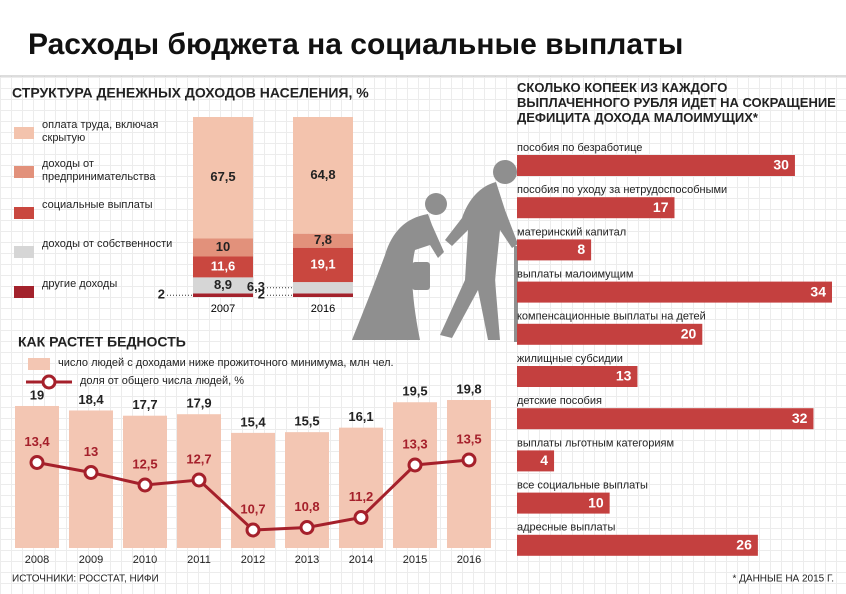  I want to click on value-label: 32, so click(800, 418).